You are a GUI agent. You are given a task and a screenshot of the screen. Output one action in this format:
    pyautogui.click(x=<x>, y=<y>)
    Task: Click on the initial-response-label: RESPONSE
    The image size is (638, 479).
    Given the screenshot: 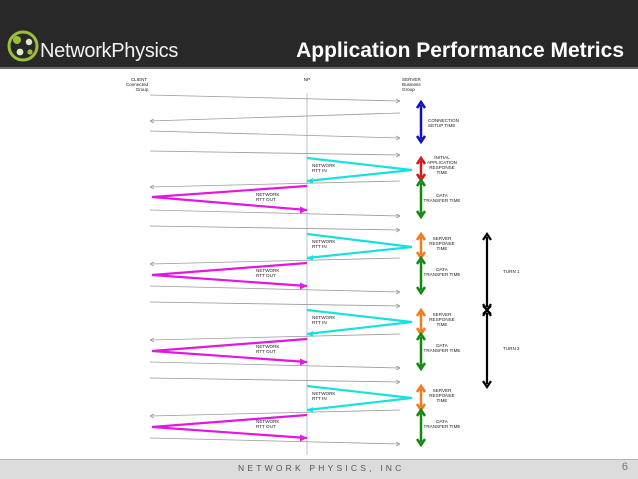 What is the action you would take?
    pyautogui.click(x=442, y=167)
    